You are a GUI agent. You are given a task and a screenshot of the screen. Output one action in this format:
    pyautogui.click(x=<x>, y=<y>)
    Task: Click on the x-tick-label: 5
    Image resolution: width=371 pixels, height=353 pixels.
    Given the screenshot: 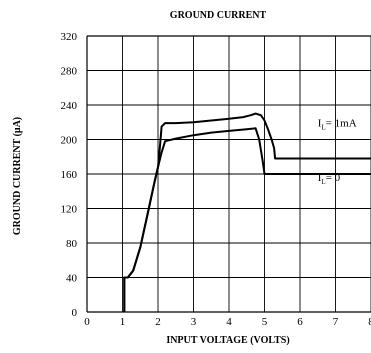 What is the action you would take?
    pyautogui.click(x=265, y=322)
    